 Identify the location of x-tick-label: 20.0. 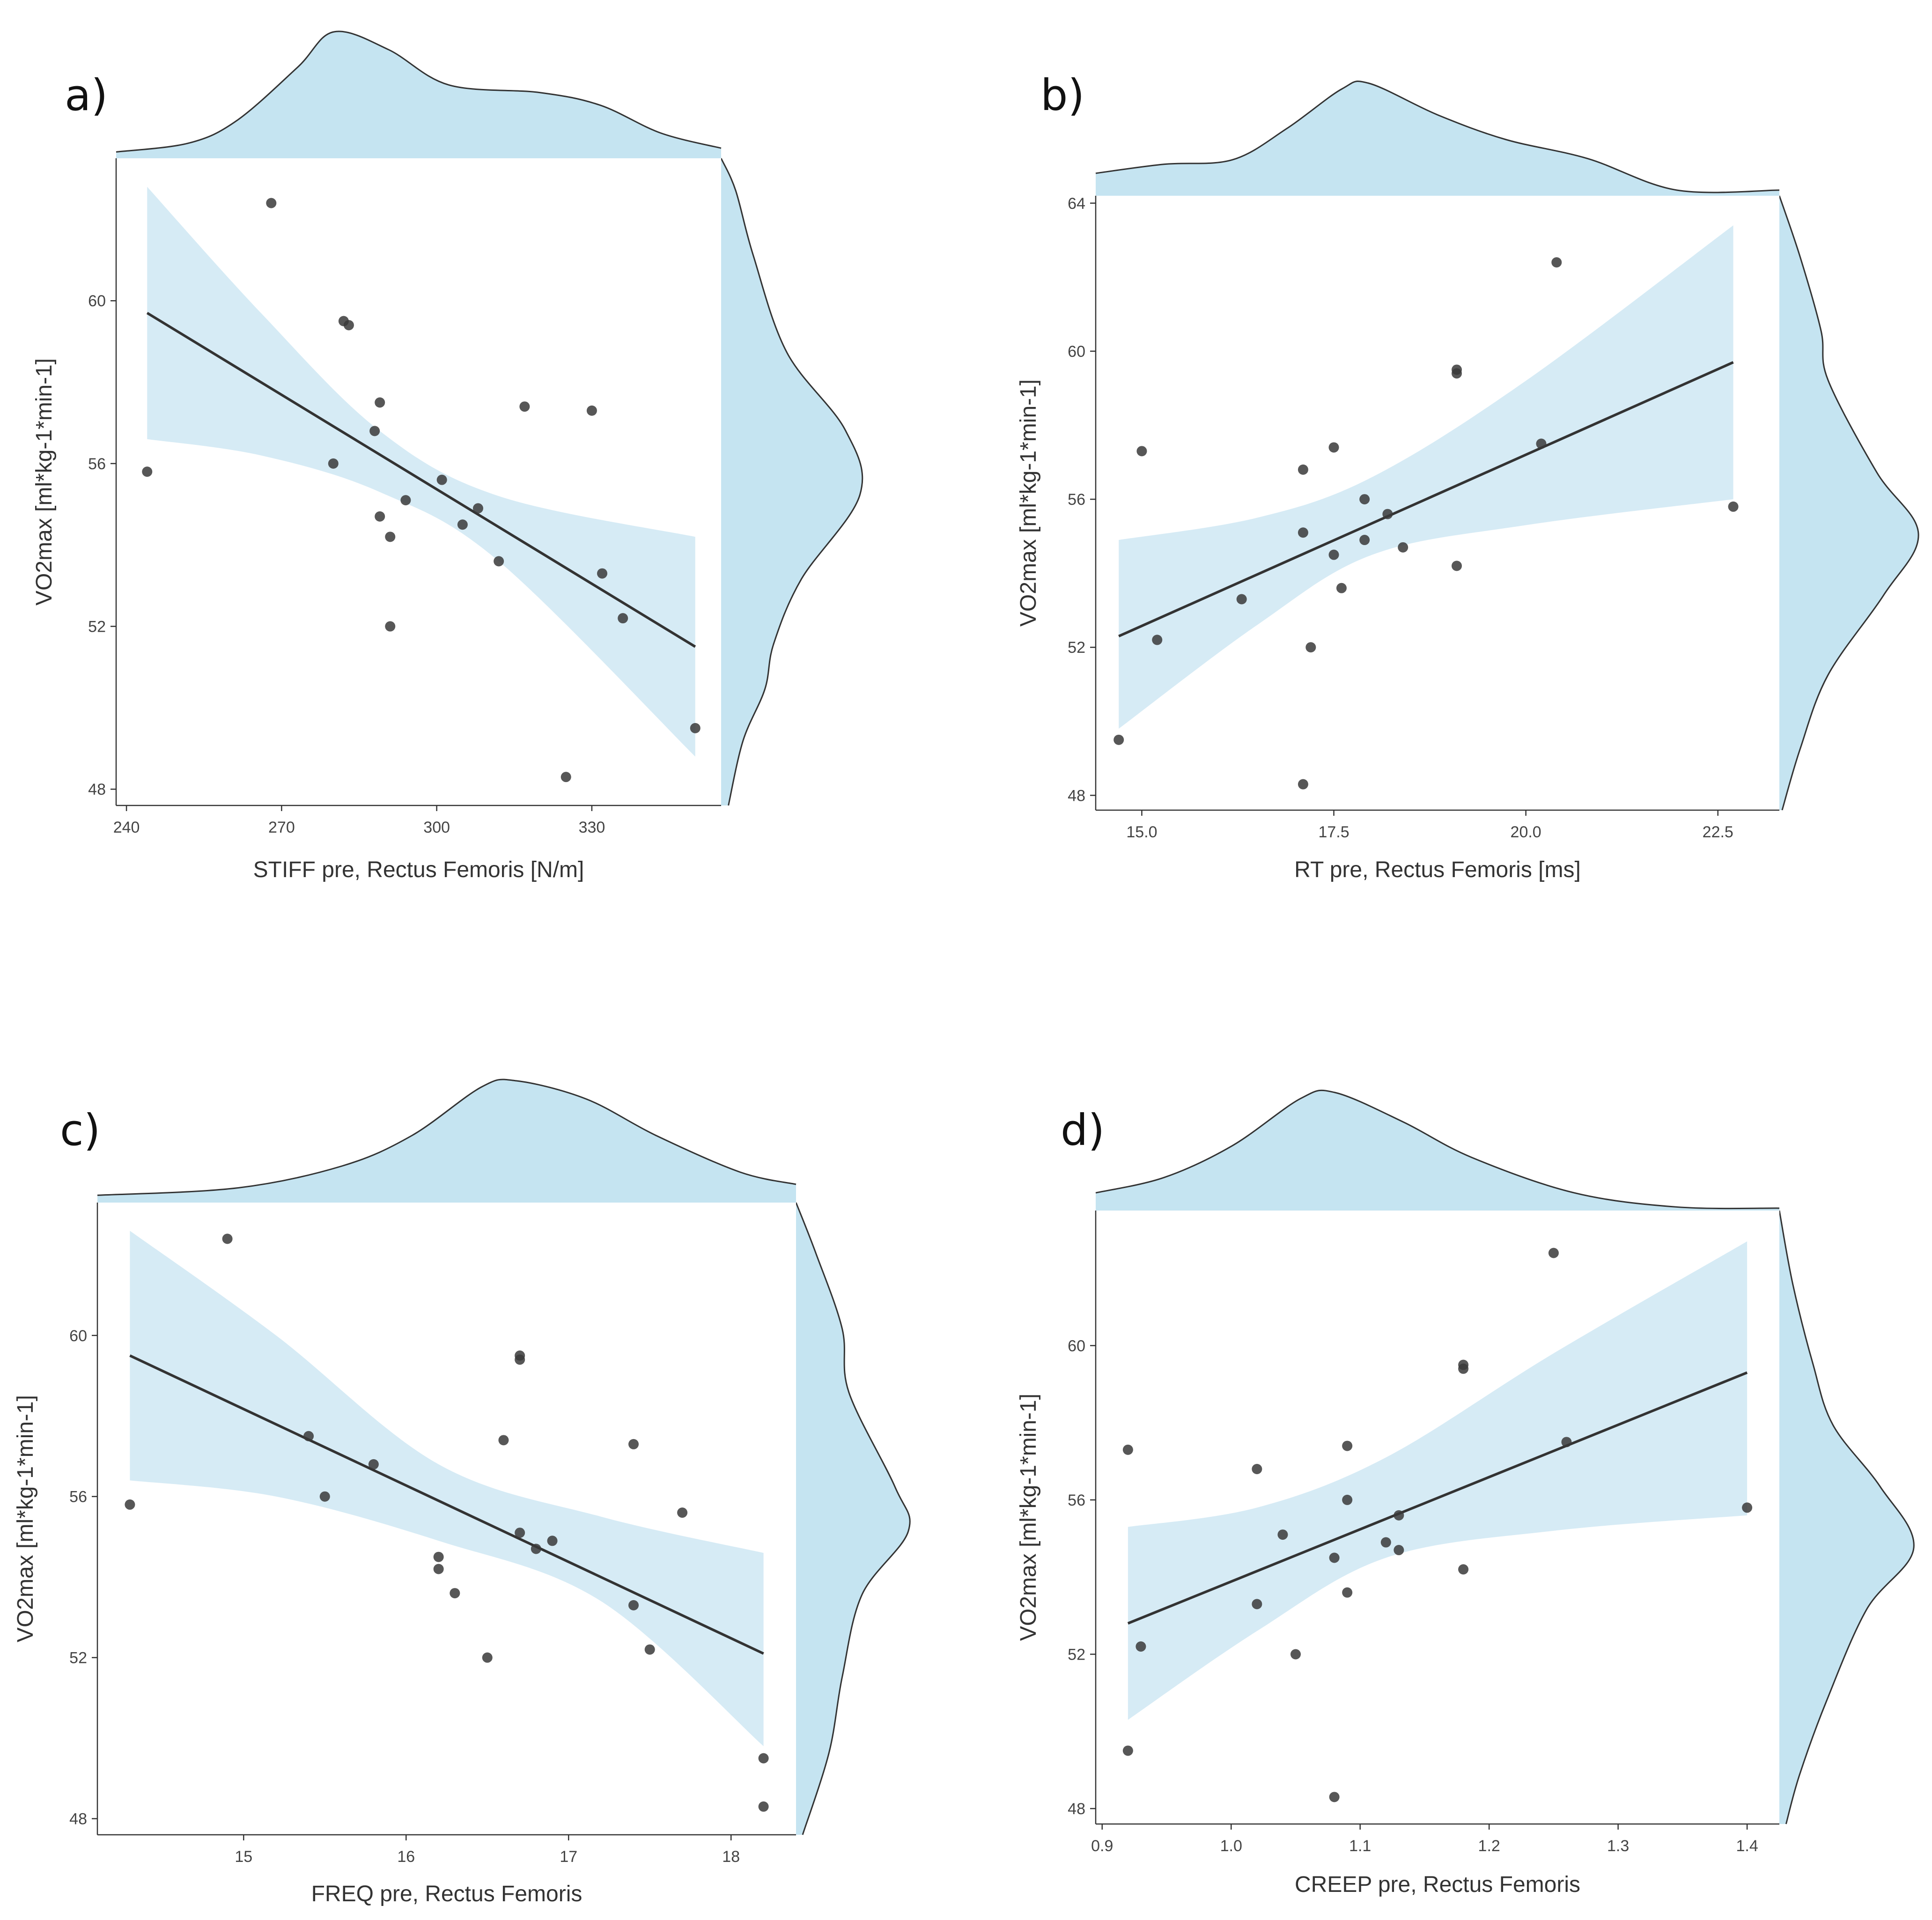
(1526, 832).